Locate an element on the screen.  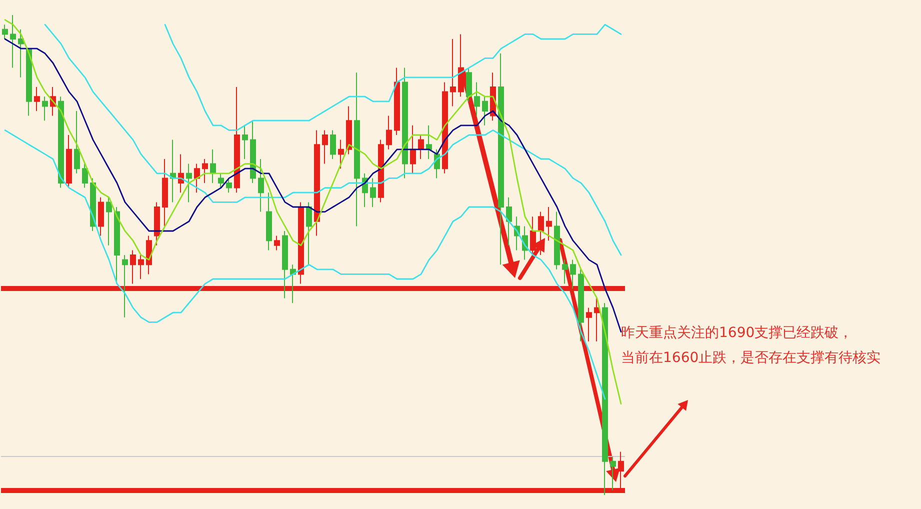
annotation: 昨天重点关注的1690支撑已经跌破， is located at coordinates (737, 333).